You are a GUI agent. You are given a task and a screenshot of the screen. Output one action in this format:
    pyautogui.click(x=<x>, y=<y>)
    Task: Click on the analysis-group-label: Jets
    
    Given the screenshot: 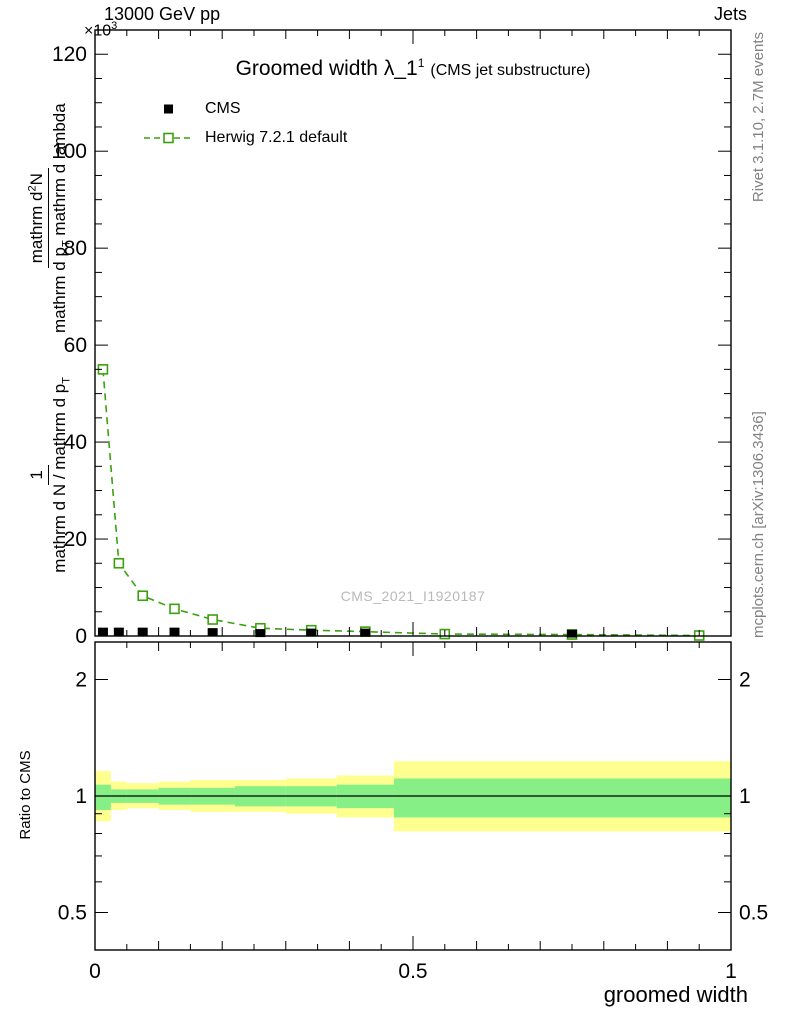 What is the action you would take?
    pyautogui.click(x=730, y=14)
    